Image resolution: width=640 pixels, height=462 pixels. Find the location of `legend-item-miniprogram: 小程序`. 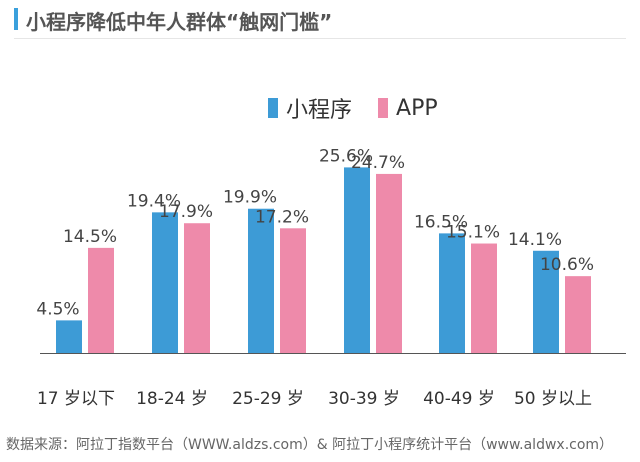

legend-item-miniprogram: 小程序 is located at coordinates (310, 108).